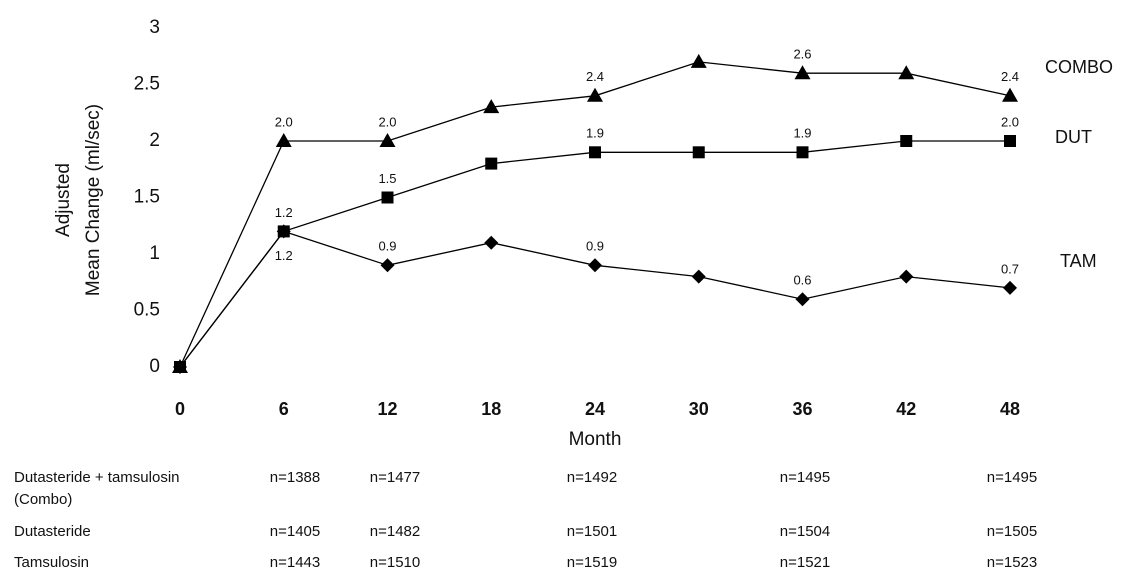 The width and height of the screenshot is (1141, 573). What do you see at coordinates (154, 366) in the screenshot?
I see `y-tick-label: 0` at bounding box center [154, 366].